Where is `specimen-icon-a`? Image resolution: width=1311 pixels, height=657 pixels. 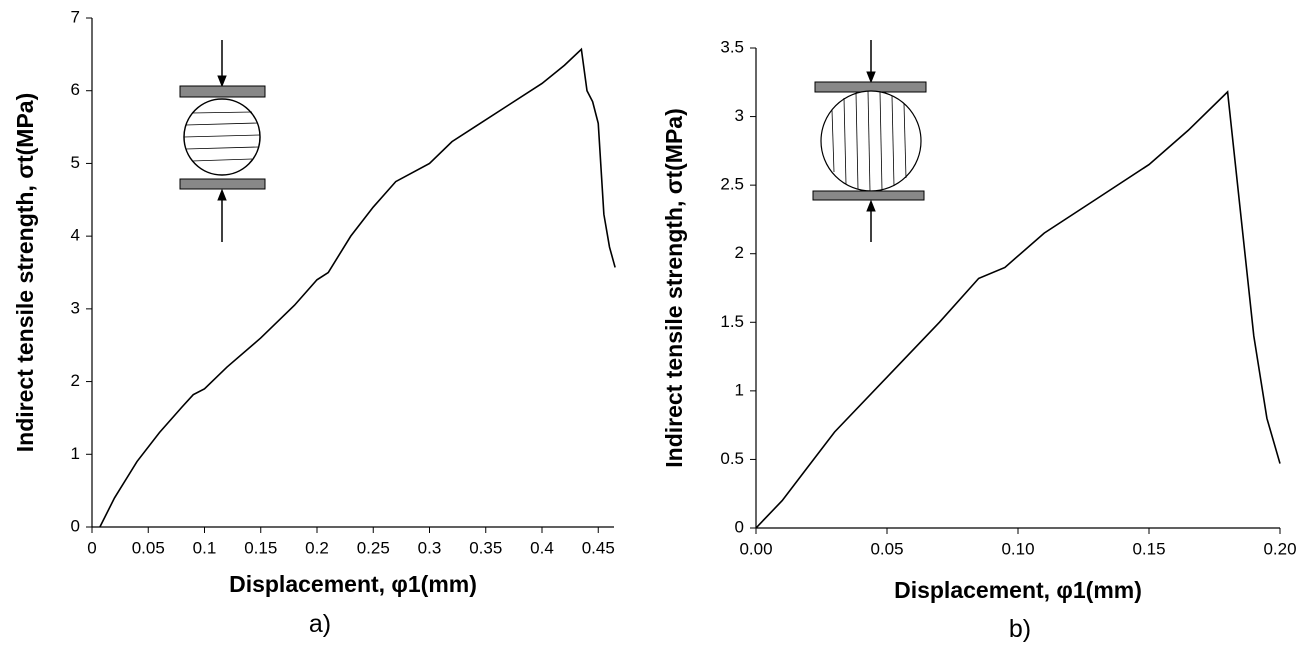 specimen-icon-a is located at coordinates (222, 141).